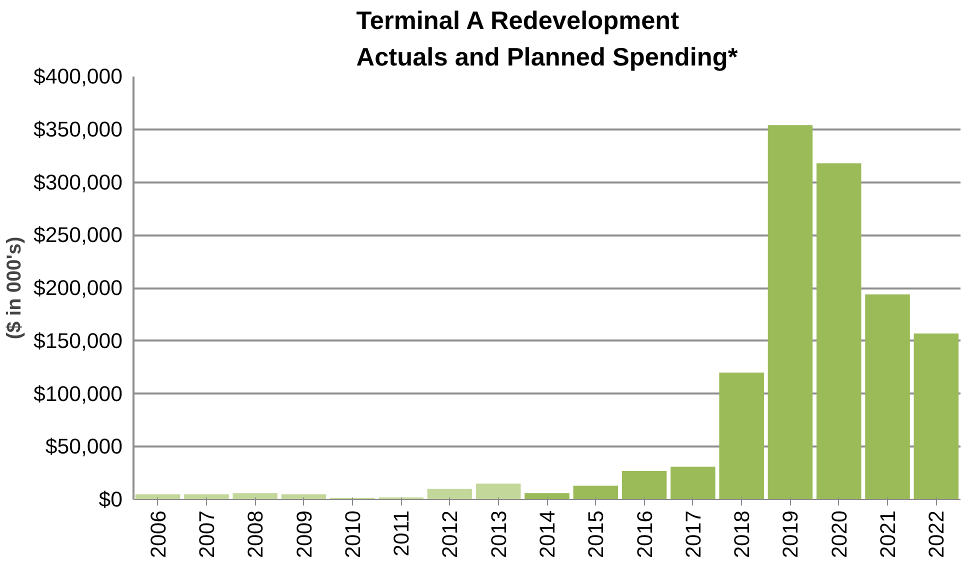 Image resolution: width=969 pixels, height=565 pixels. What do you see at coordinates (693, 534) in the screenshot?
I see `x-tick-label: 2017` at bounding box center [693, 534].